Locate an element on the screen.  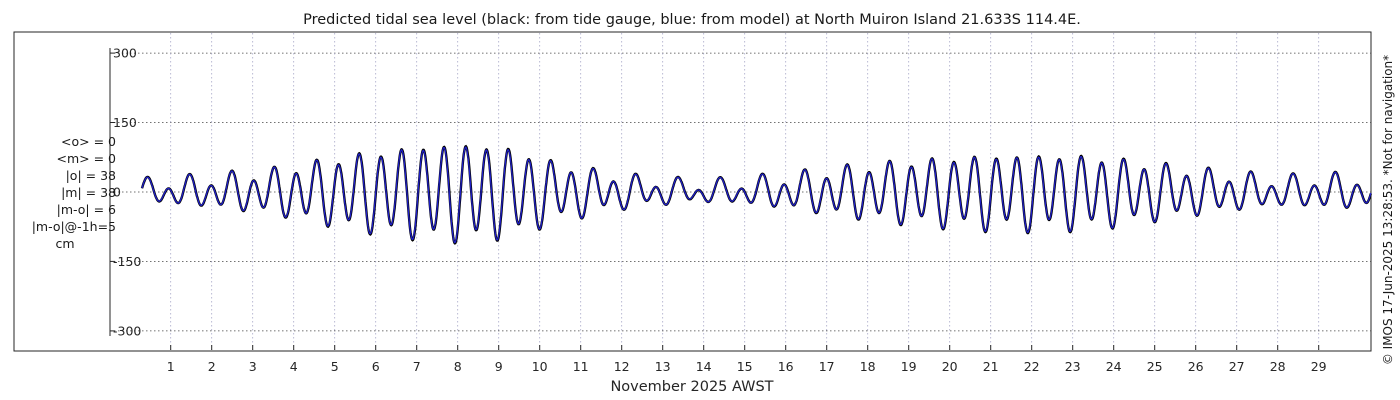
x-tick-label: 22 is located at coordinates (1032, 366).